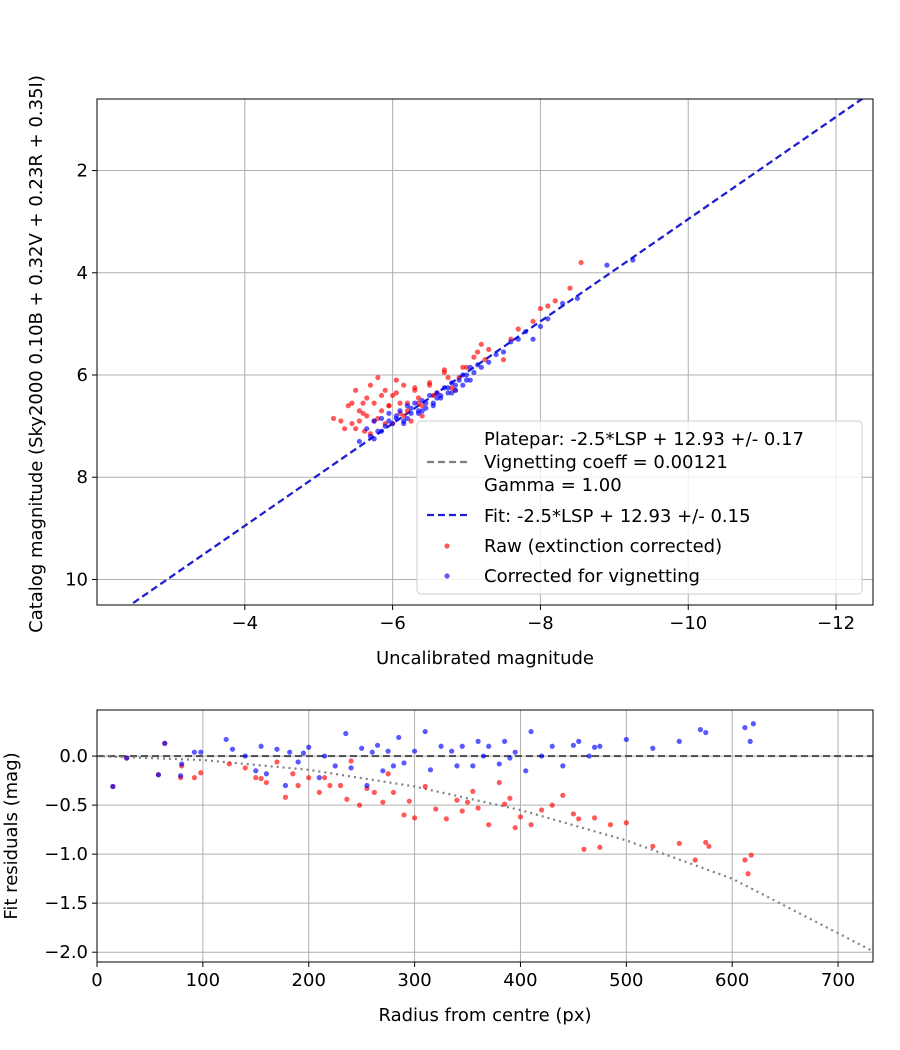  What do you see at coordinates (203, 980) in the screenshot?
I see `bottom-x-tick-label: 100` at bounding box center [203, 980].